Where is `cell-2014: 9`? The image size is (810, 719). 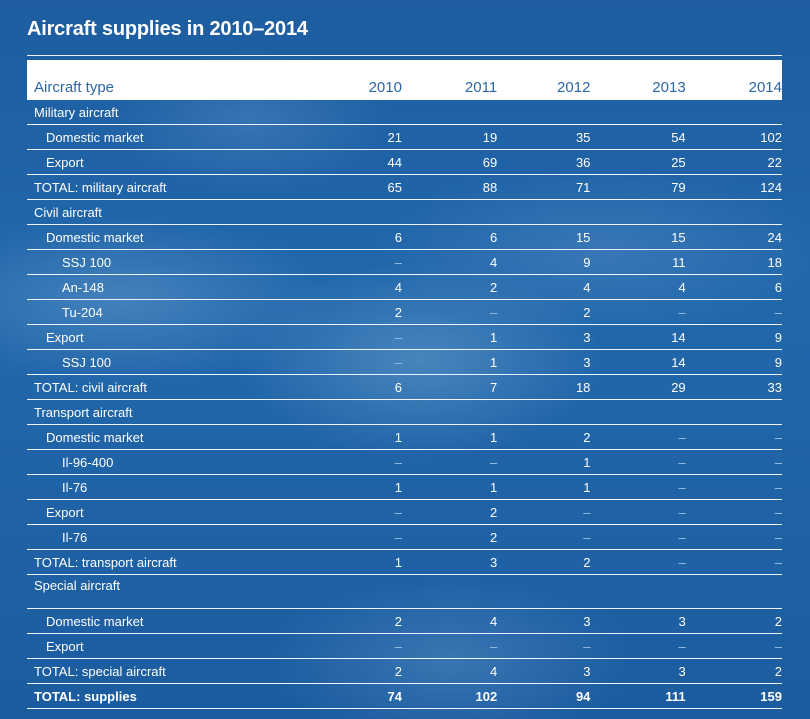 cell-2014: 9 is located at coordinates (733, 337).